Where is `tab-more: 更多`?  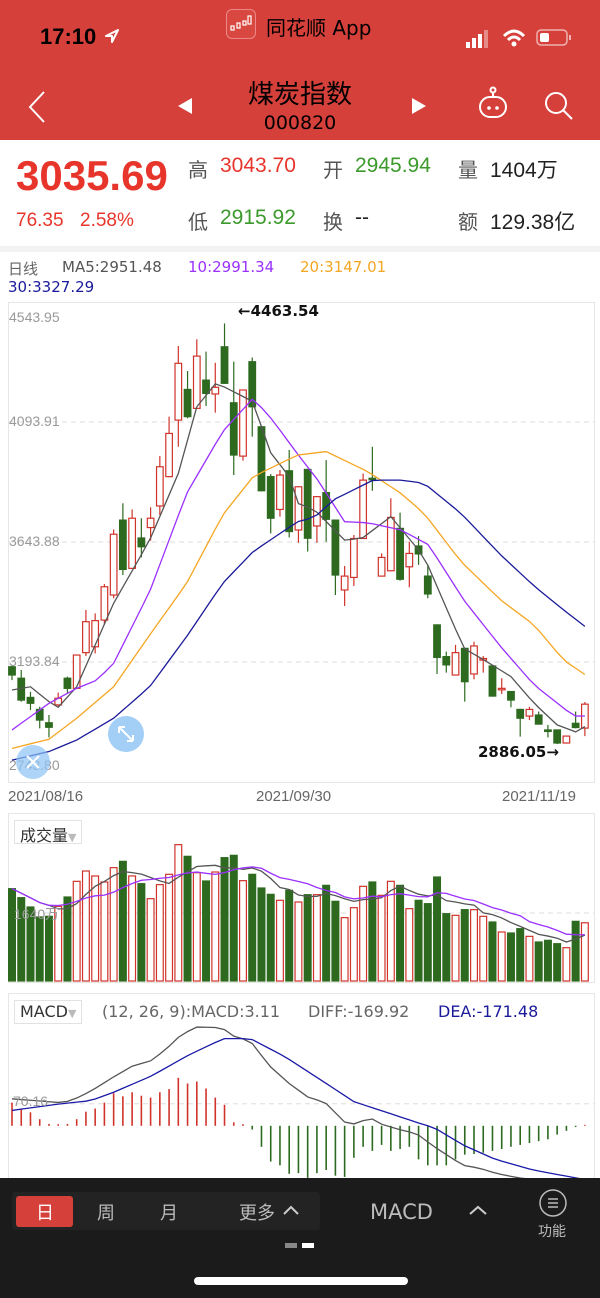 tab-more: 更多 is located at coordinates (257, 1213).